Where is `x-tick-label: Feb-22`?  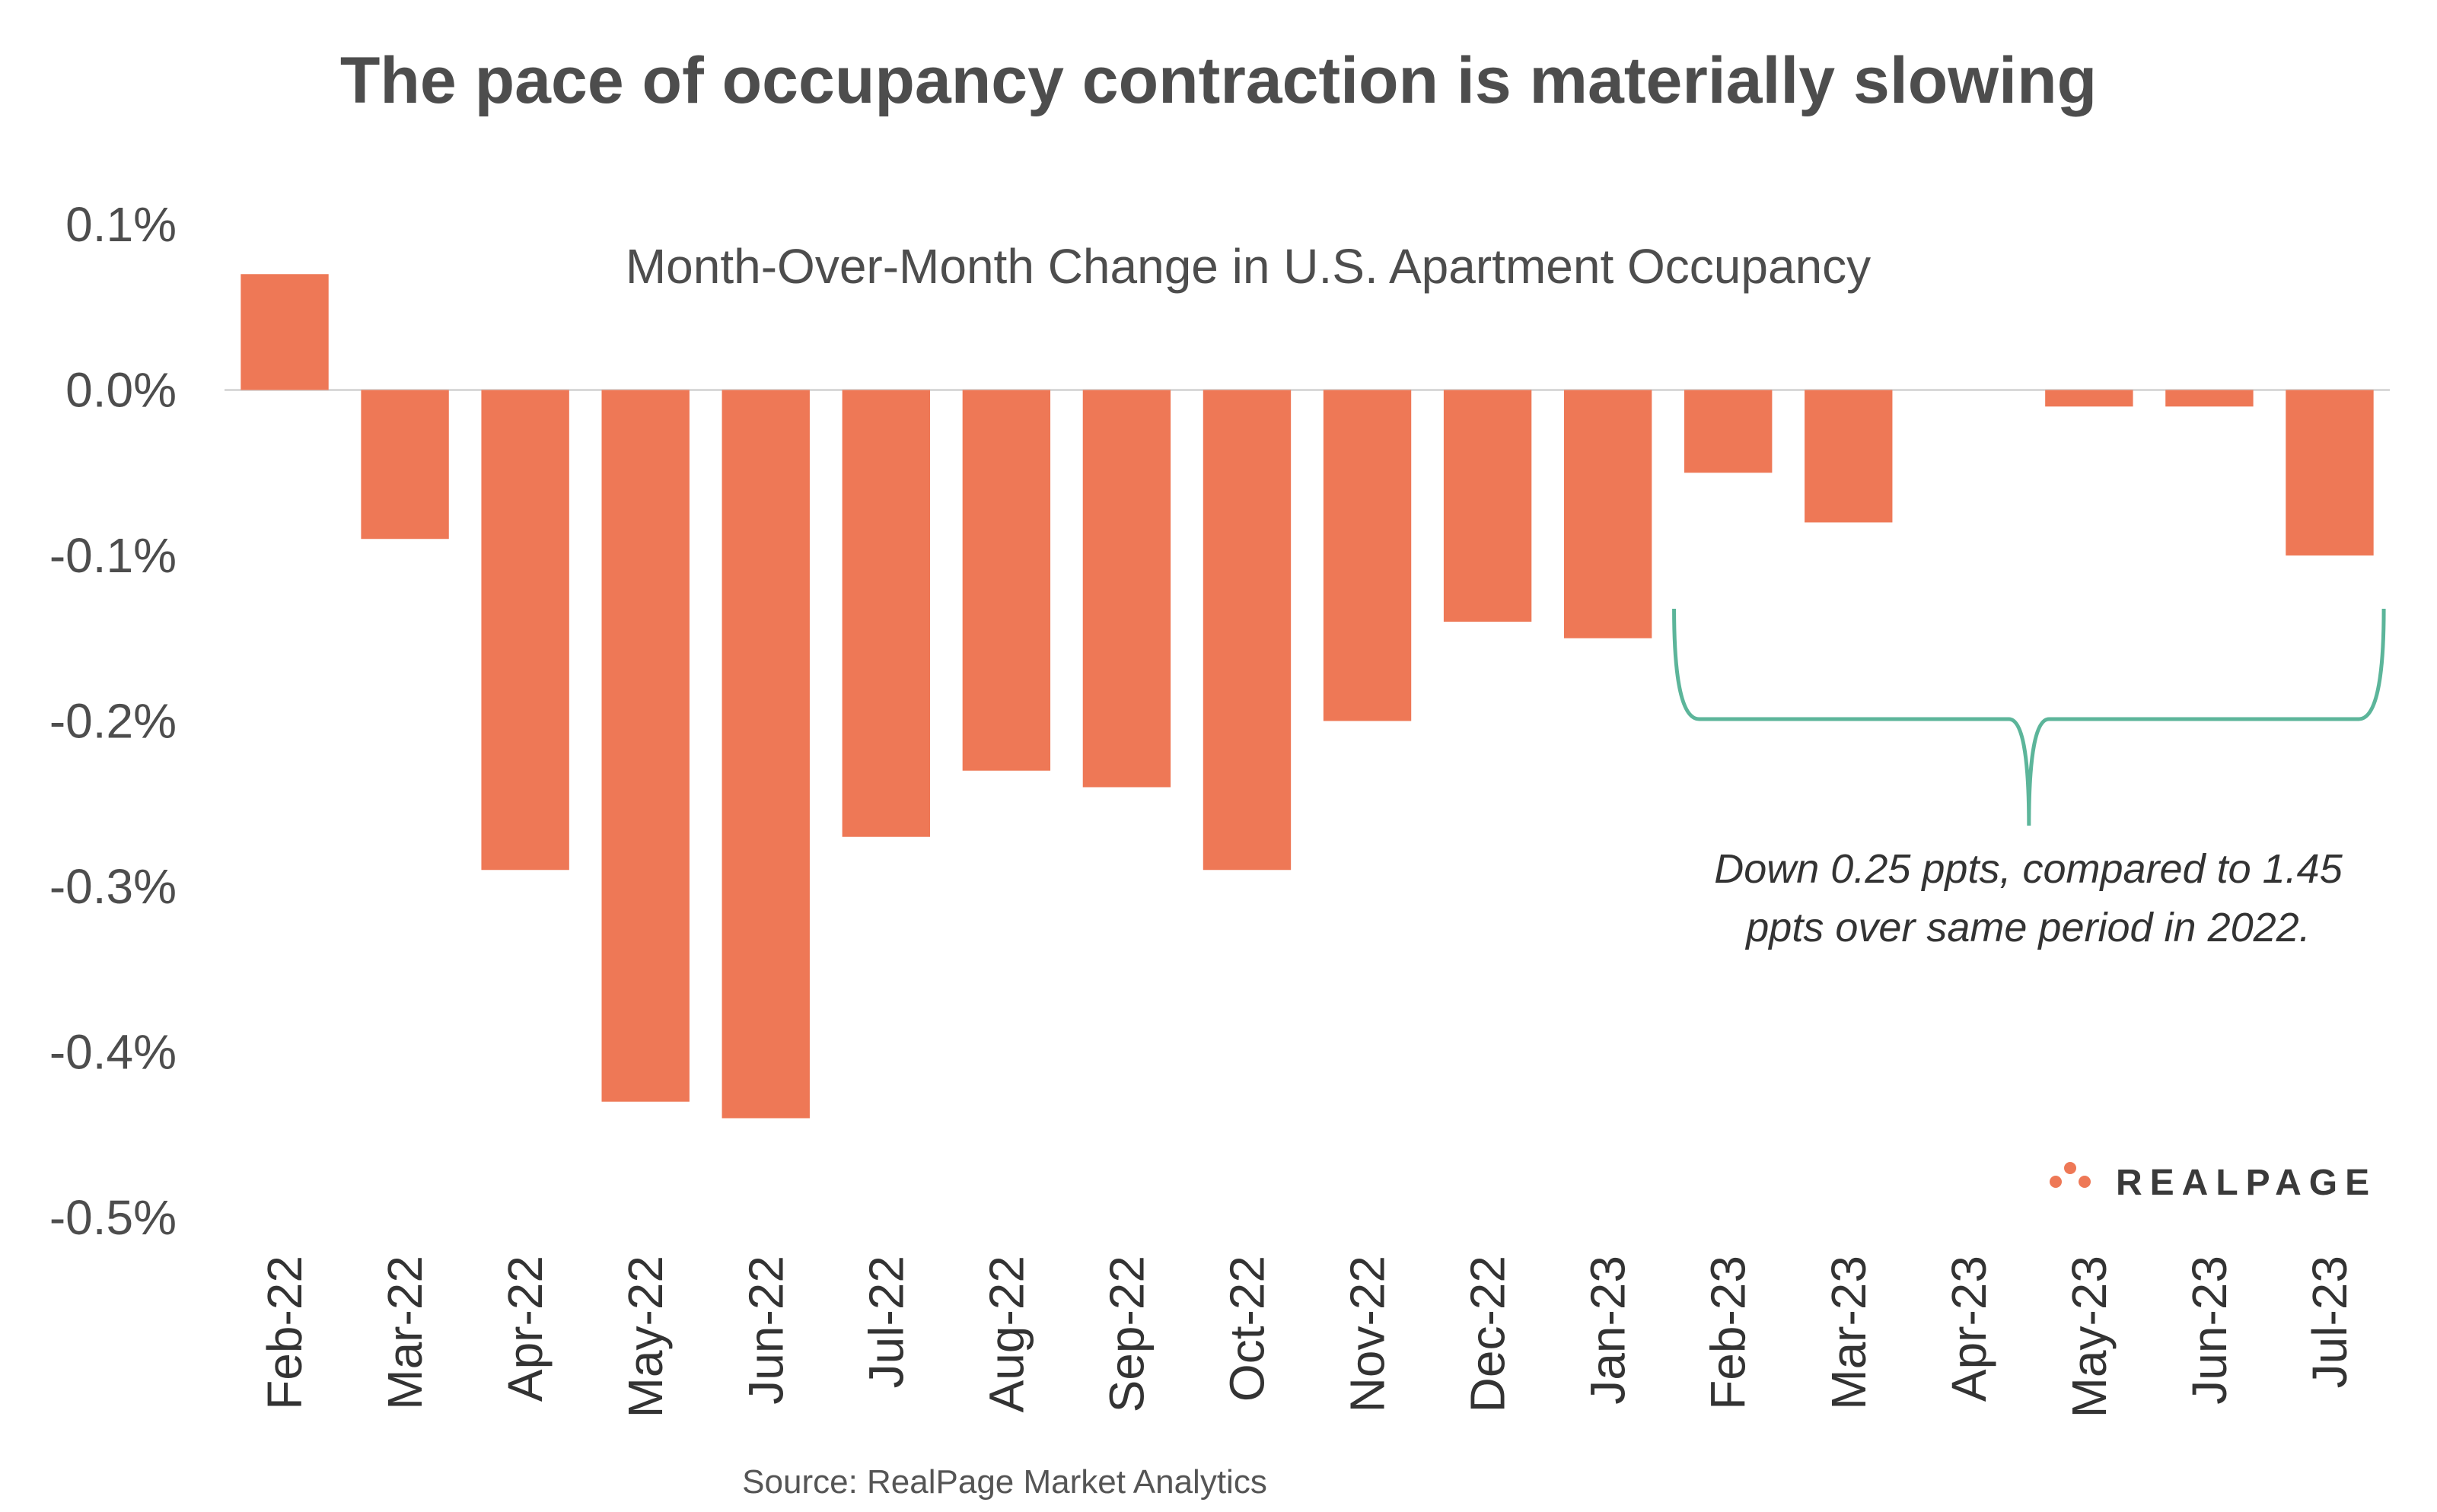
x-tick-label: Feb-22 is located at coordinates (284, 1333).